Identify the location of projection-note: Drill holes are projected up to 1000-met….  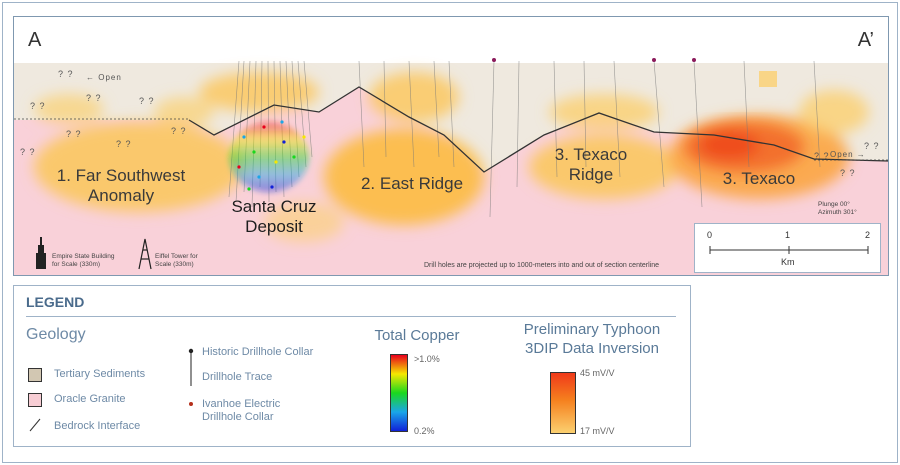
(542, 265).